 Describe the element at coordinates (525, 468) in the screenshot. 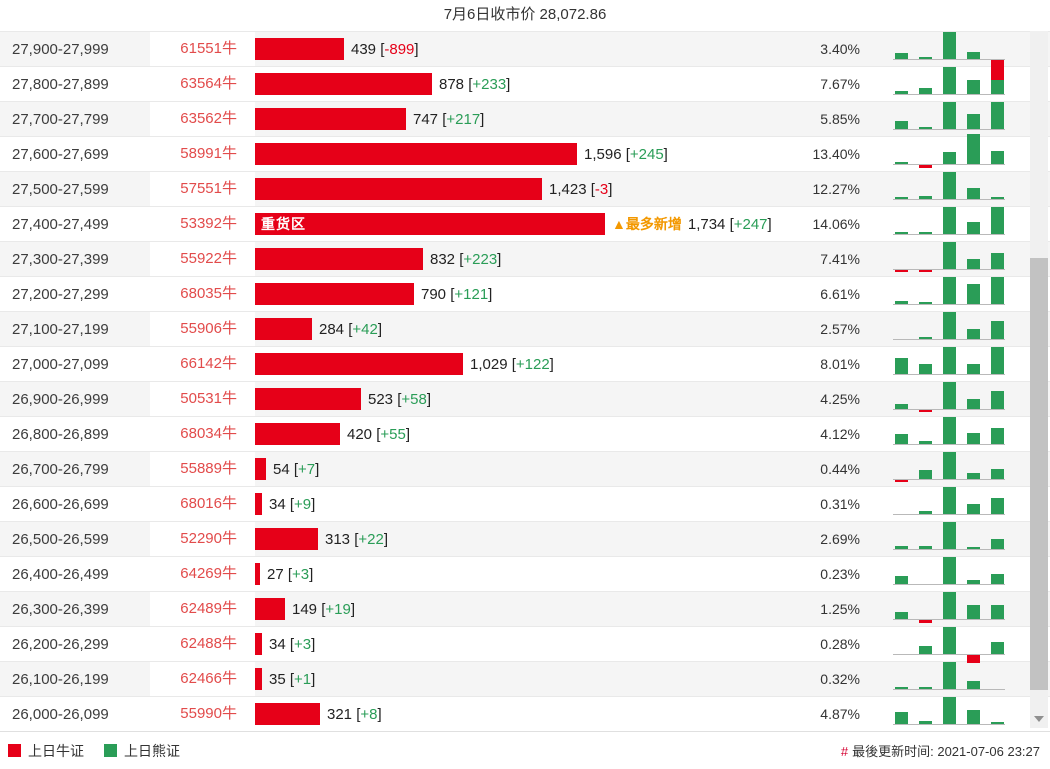

I see `table-row: 26,700-26,799 55889牛 54 [+7] 0.44%` at that location.